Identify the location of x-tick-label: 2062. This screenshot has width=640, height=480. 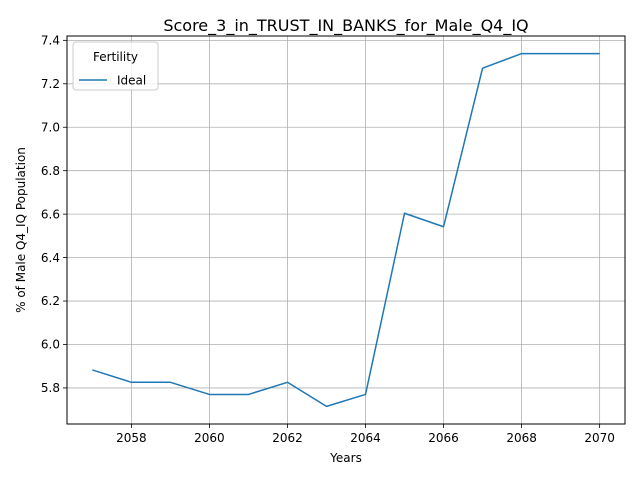
(287, 438).